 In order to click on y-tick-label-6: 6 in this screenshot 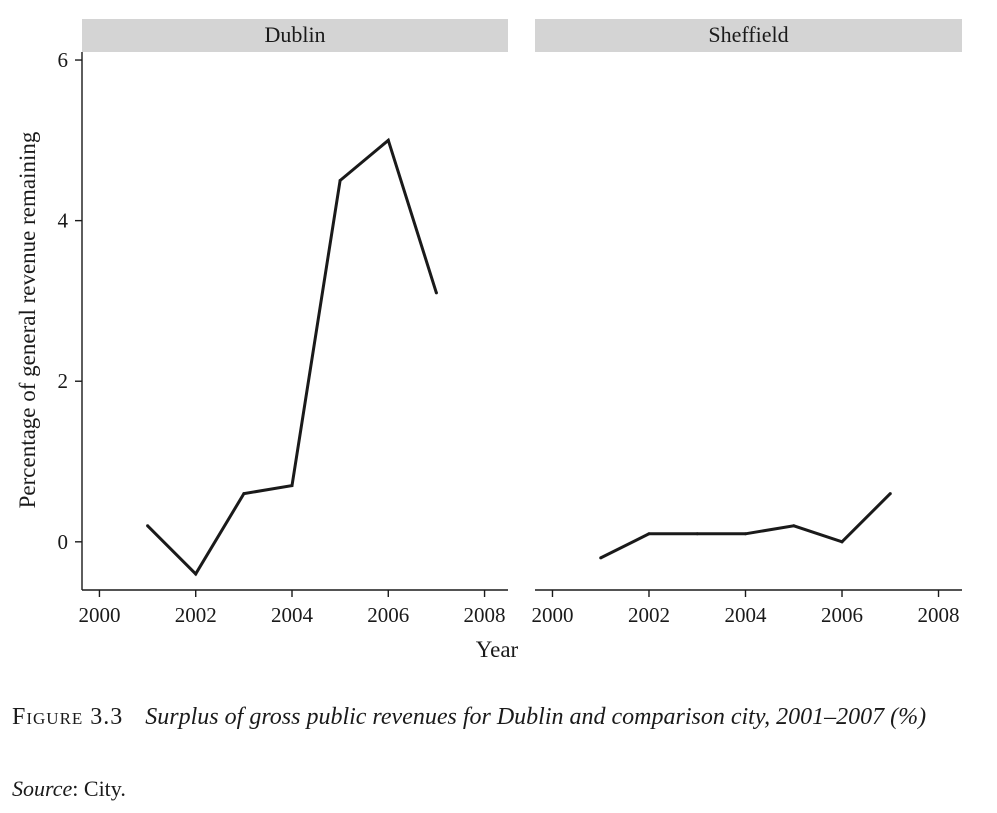, I will do `click(63, 60)`.